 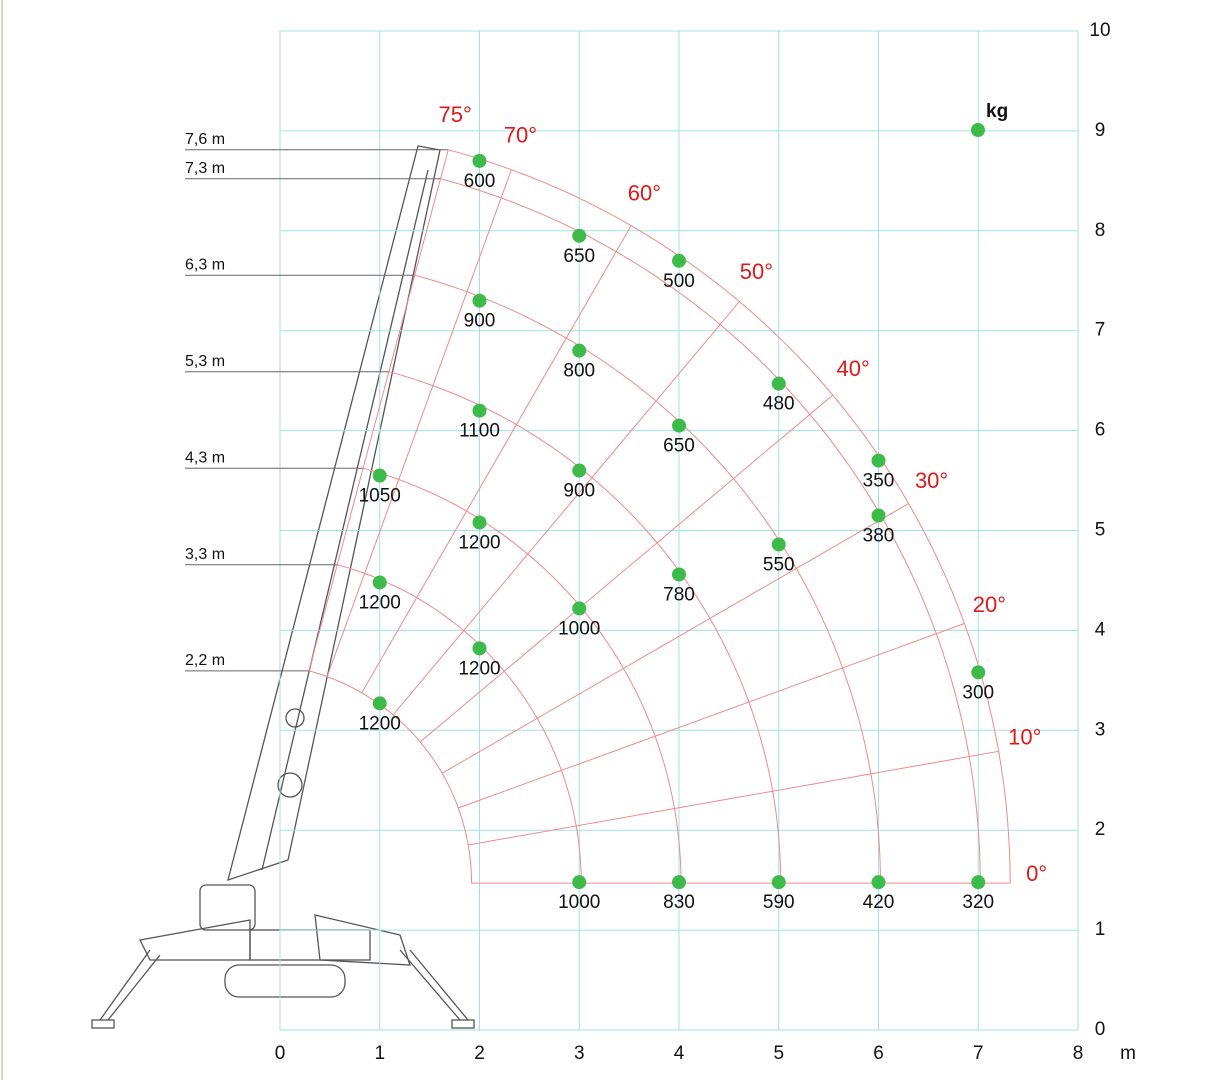 What do you see at coordinates (1100, 430) in the screenshot?
I see `y-tick-label: 6` at bounding box center [1100, 430].